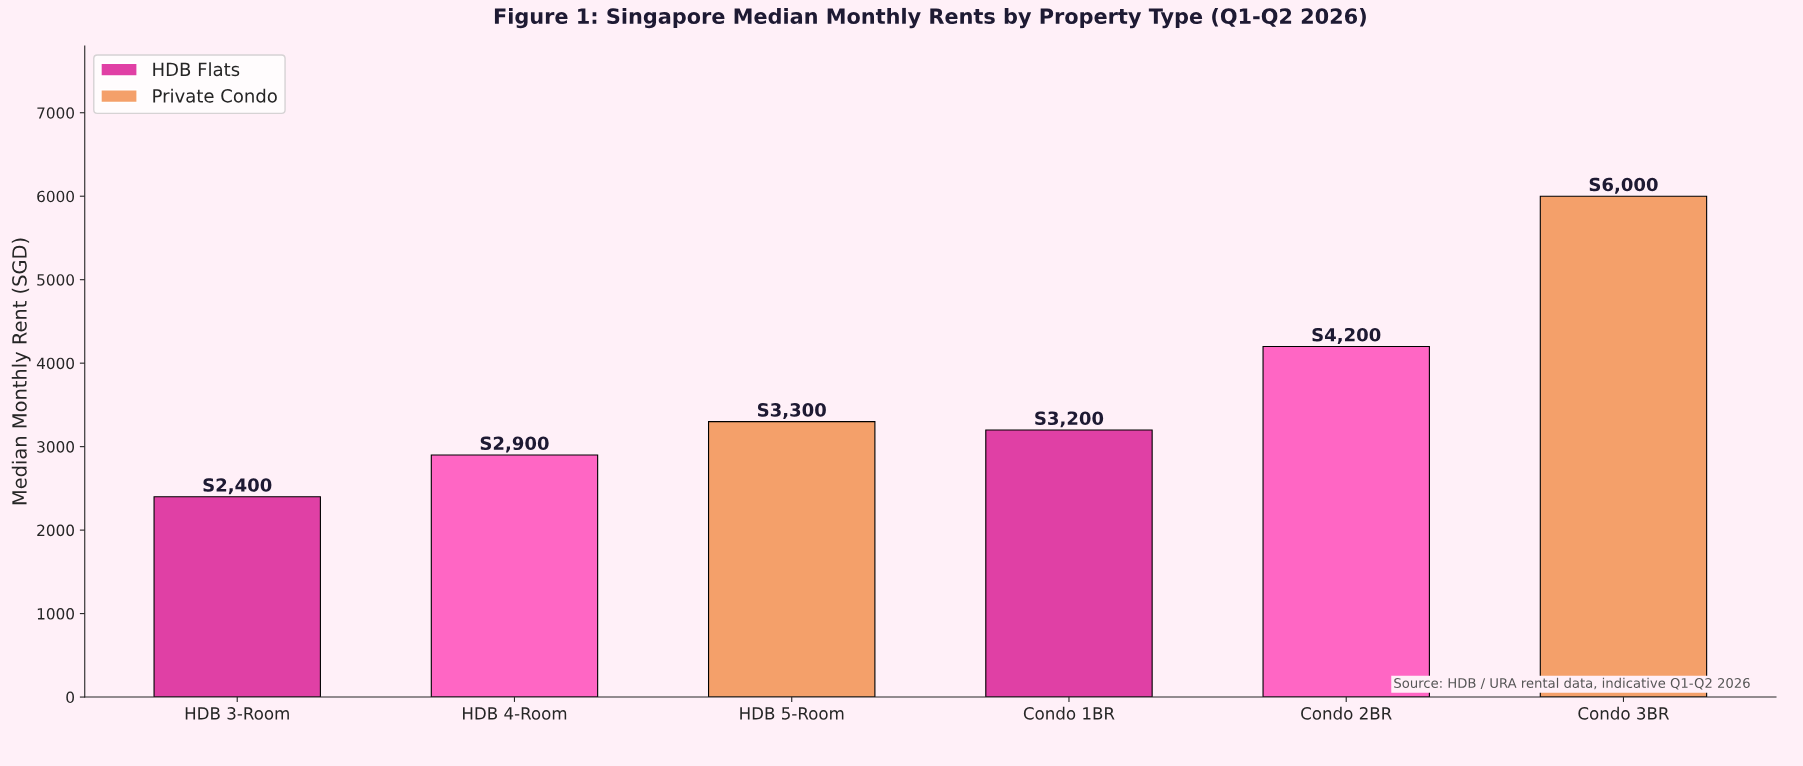  Describe the element at coordinates (792, 713) in the screenshot. I see `x-tick-label: HDB 5-Room` at that location.